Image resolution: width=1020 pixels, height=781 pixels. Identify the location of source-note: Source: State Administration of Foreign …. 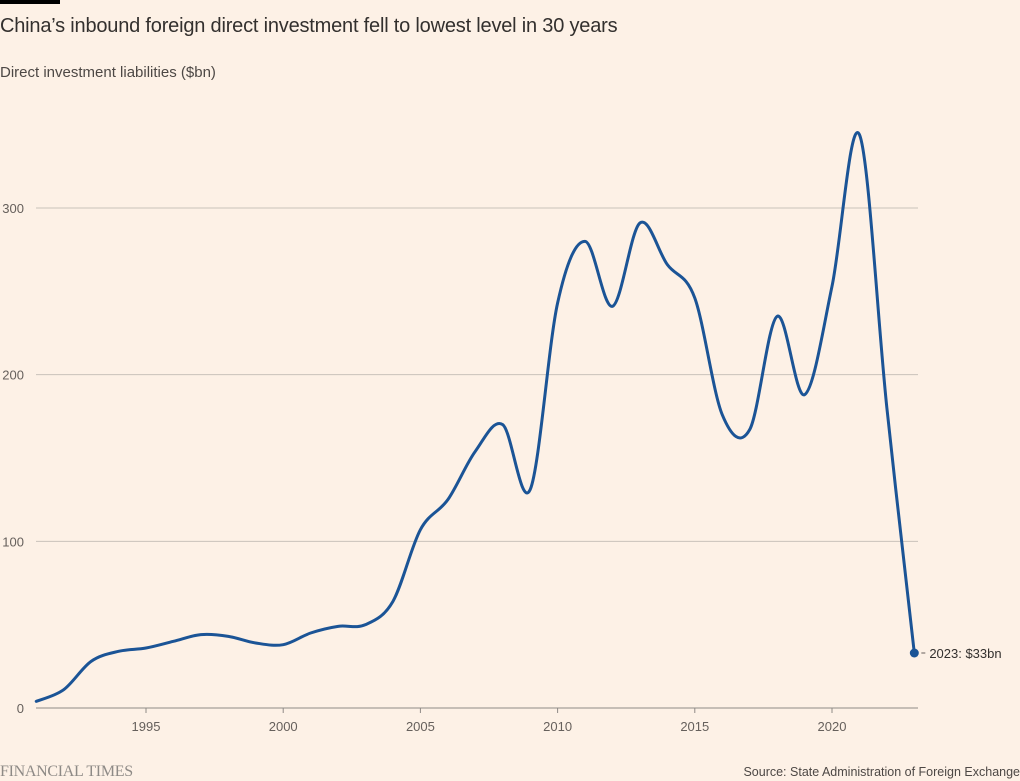
(881, 772).